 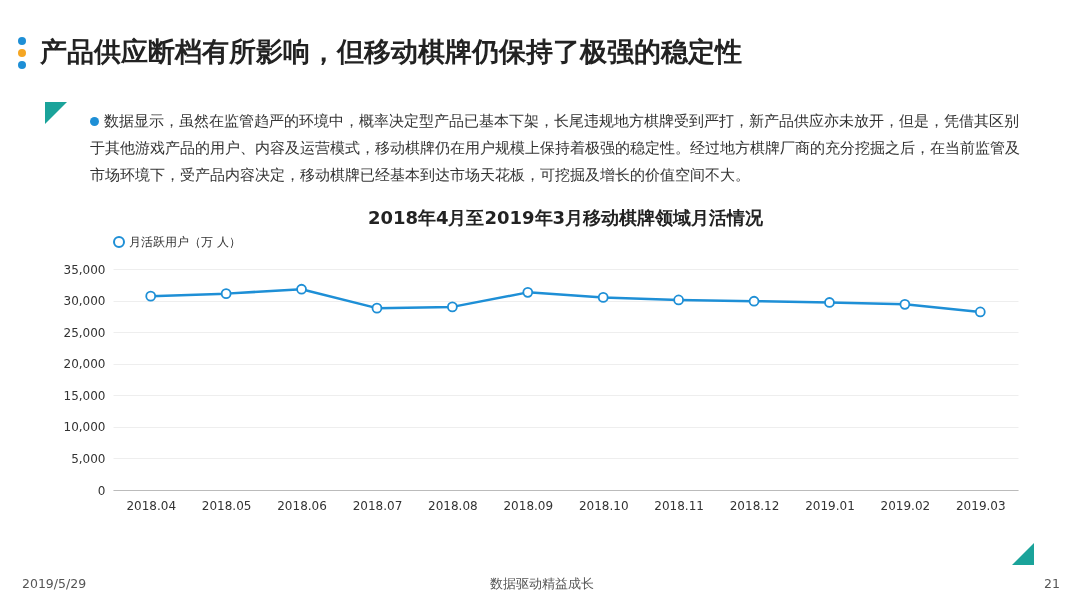 I want to click on x-tick-label: 2018.12, so click(x=754, y=505).